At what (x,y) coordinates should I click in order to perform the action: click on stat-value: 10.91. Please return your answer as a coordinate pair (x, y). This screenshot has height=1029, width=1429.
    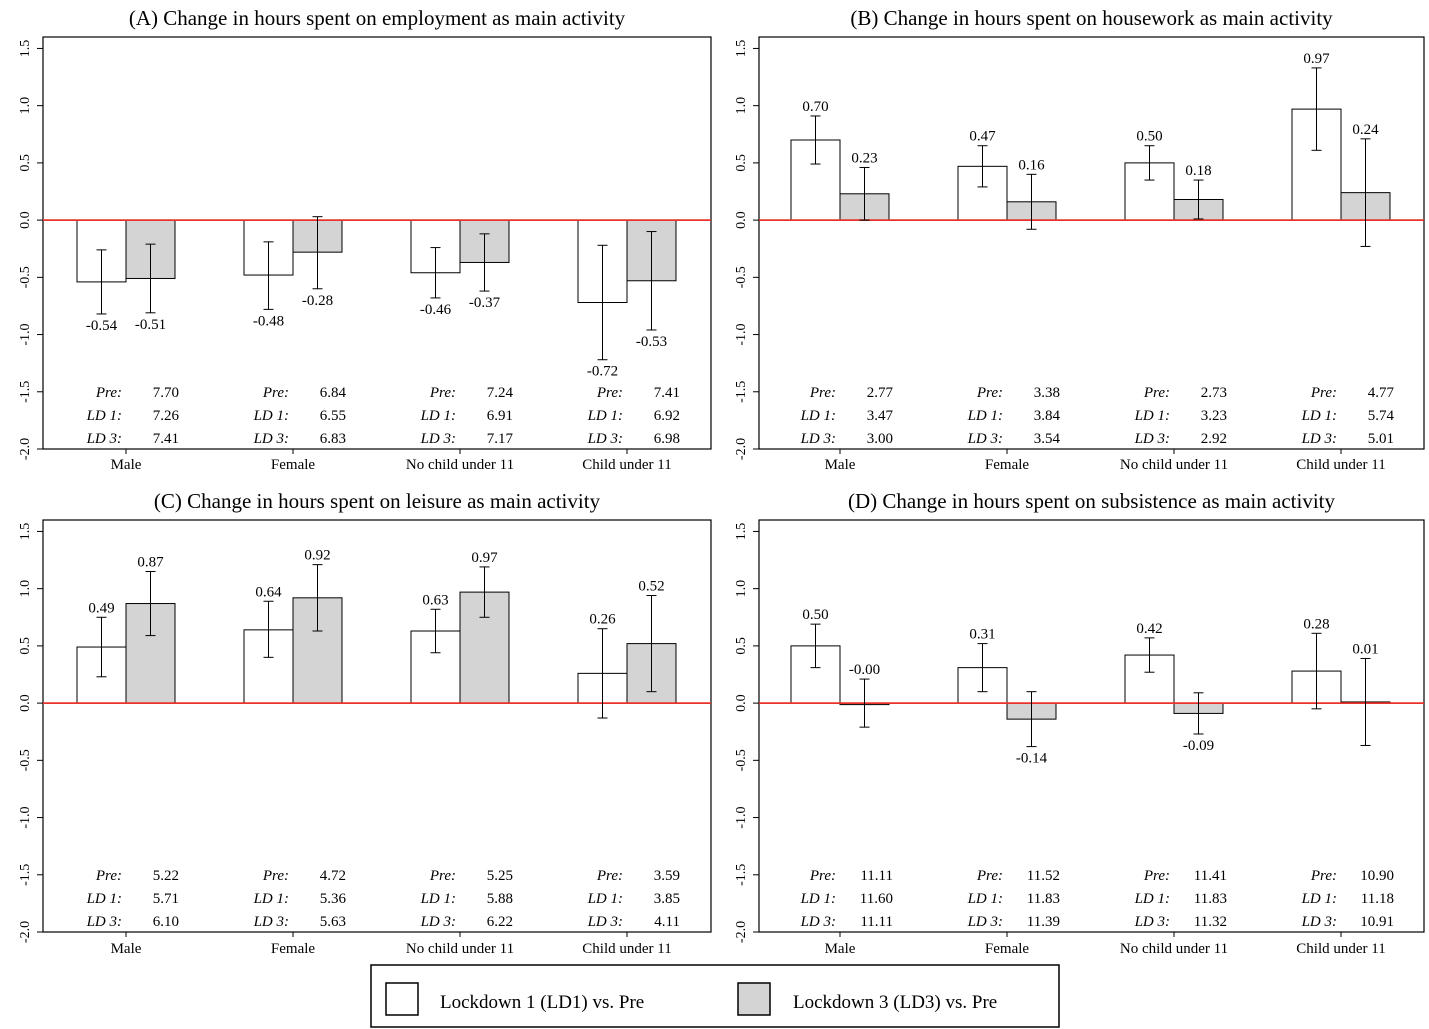
    Looking at the image, I should click on (1377, 922).